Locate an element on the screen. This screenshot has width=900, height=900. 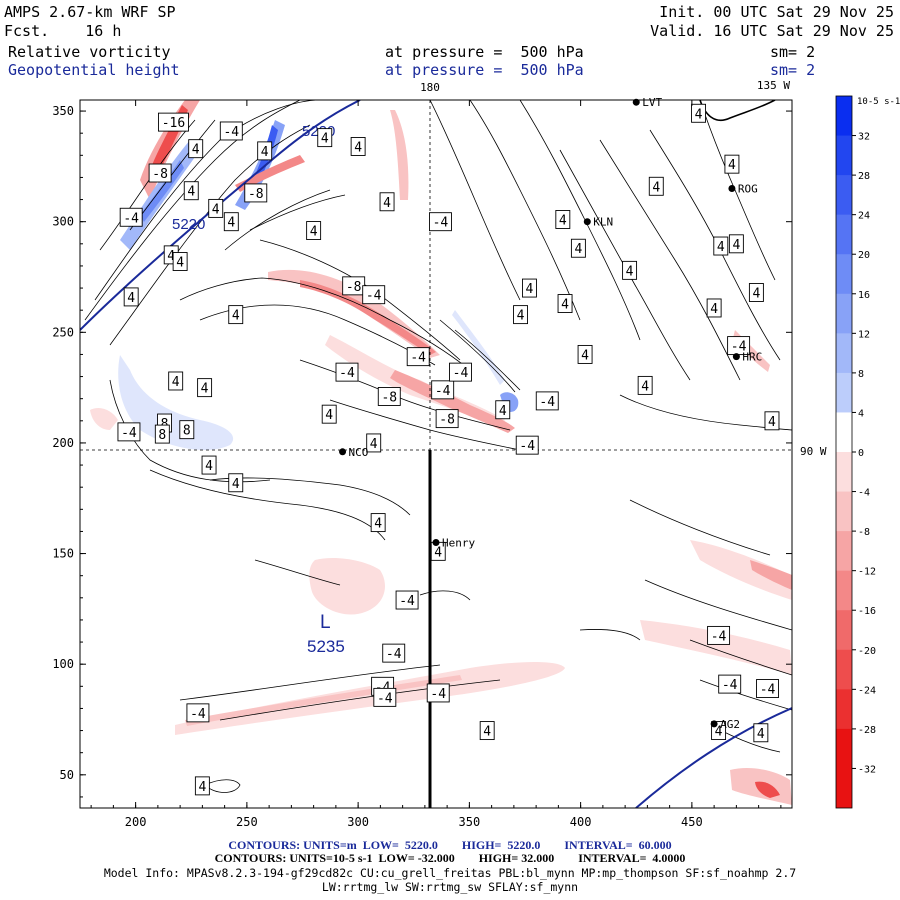
meridian-180-label: 180 is located at coordinates (430, 87).